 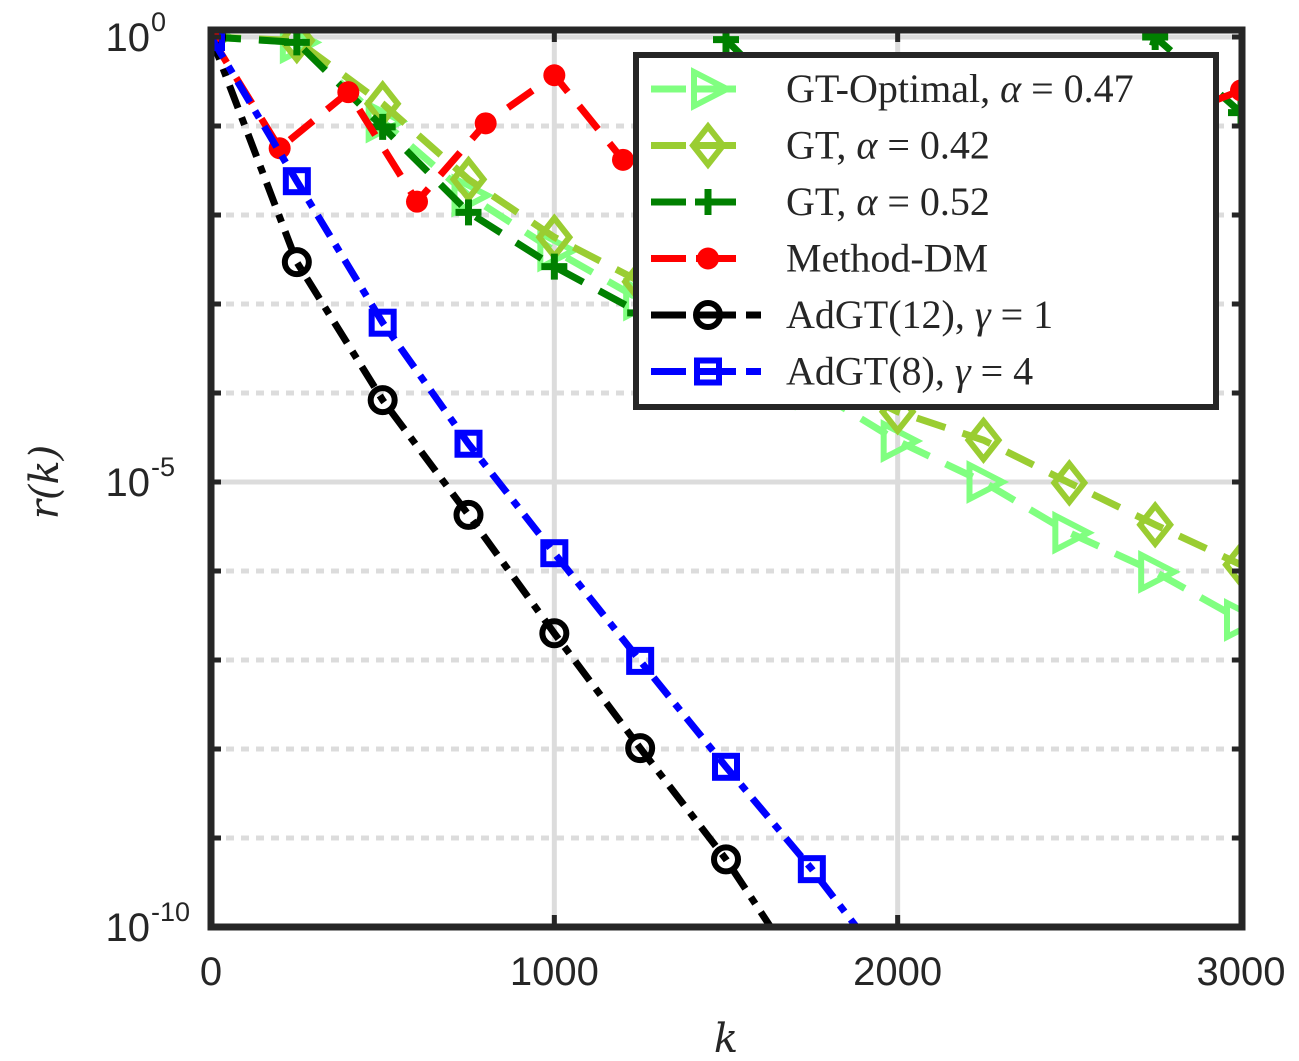 I want to click on legend-entry: GT, α = 0.52, so click(x=820, y=201).